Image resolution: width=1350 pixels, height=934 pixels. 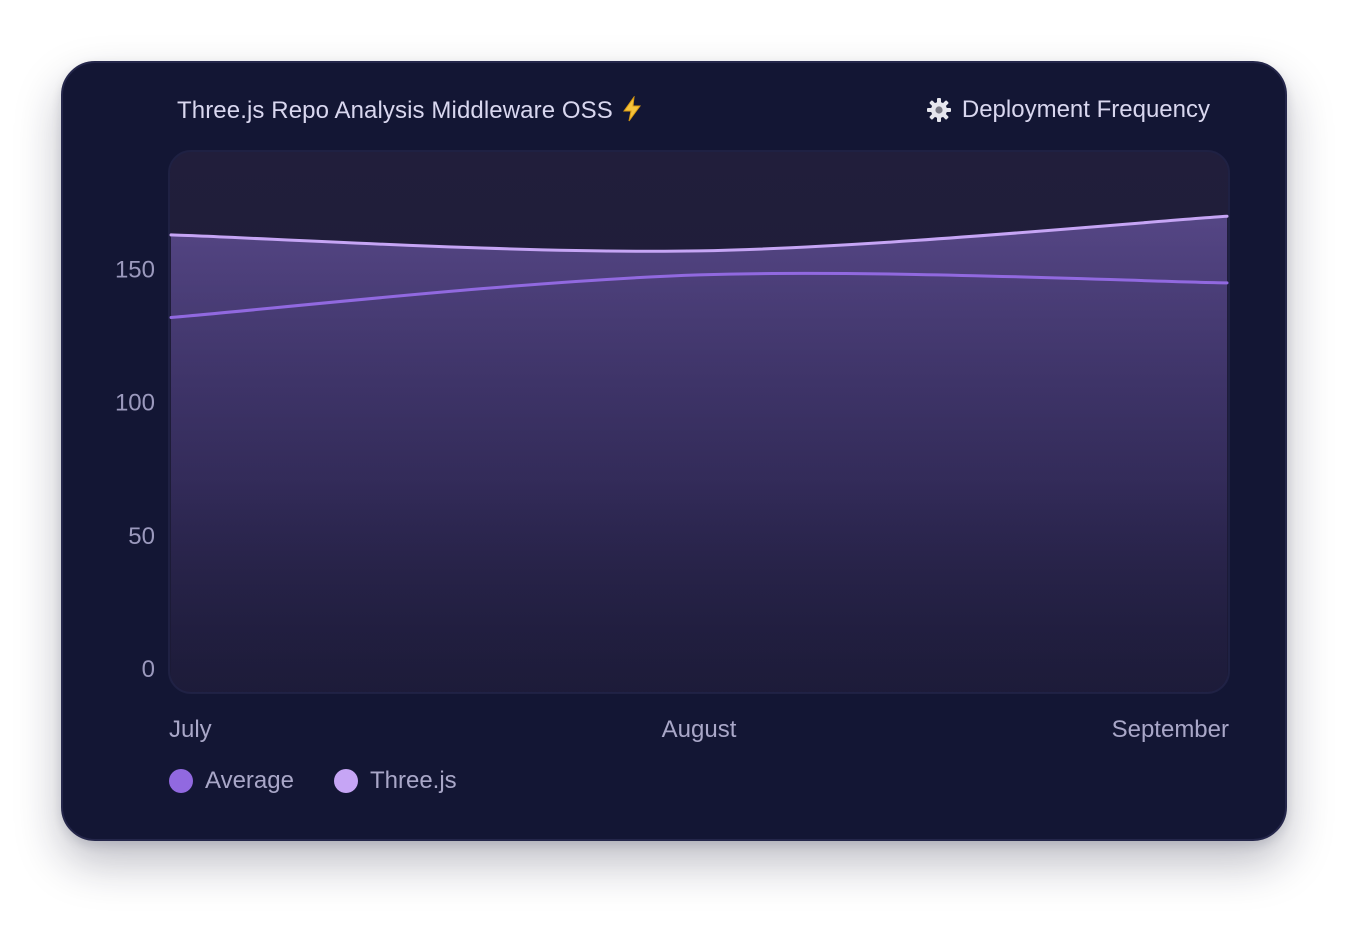 I want to click on metric-label-text: Deployment Frequency, so click(x=1085, y=109).